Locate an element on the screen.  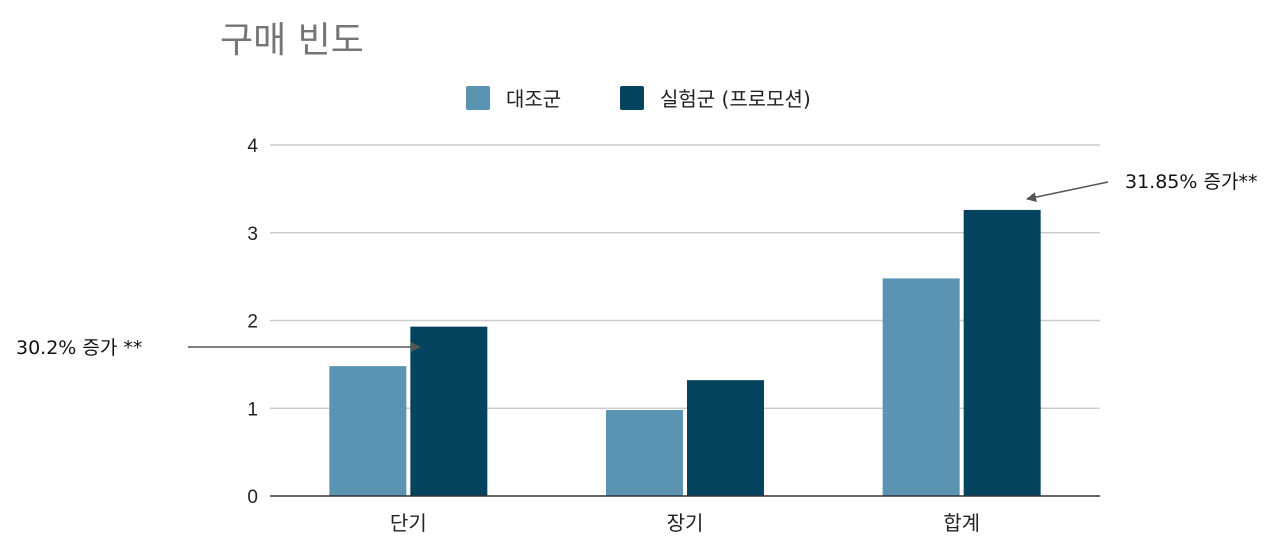
legend-label-control: 대조군 is located at coordinates (533, 99).